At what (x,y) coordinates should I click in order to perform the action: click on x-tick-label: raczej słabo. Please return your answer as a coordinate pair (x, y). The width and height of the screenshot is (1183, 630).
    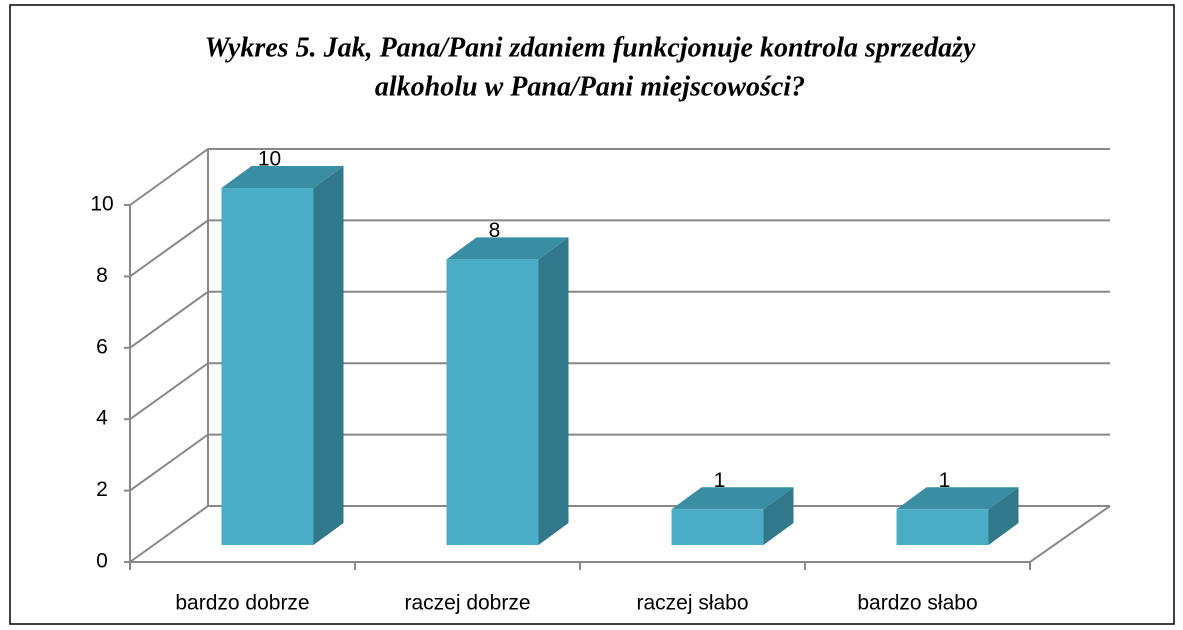
    Looking at the image, I should click on (692, 603).